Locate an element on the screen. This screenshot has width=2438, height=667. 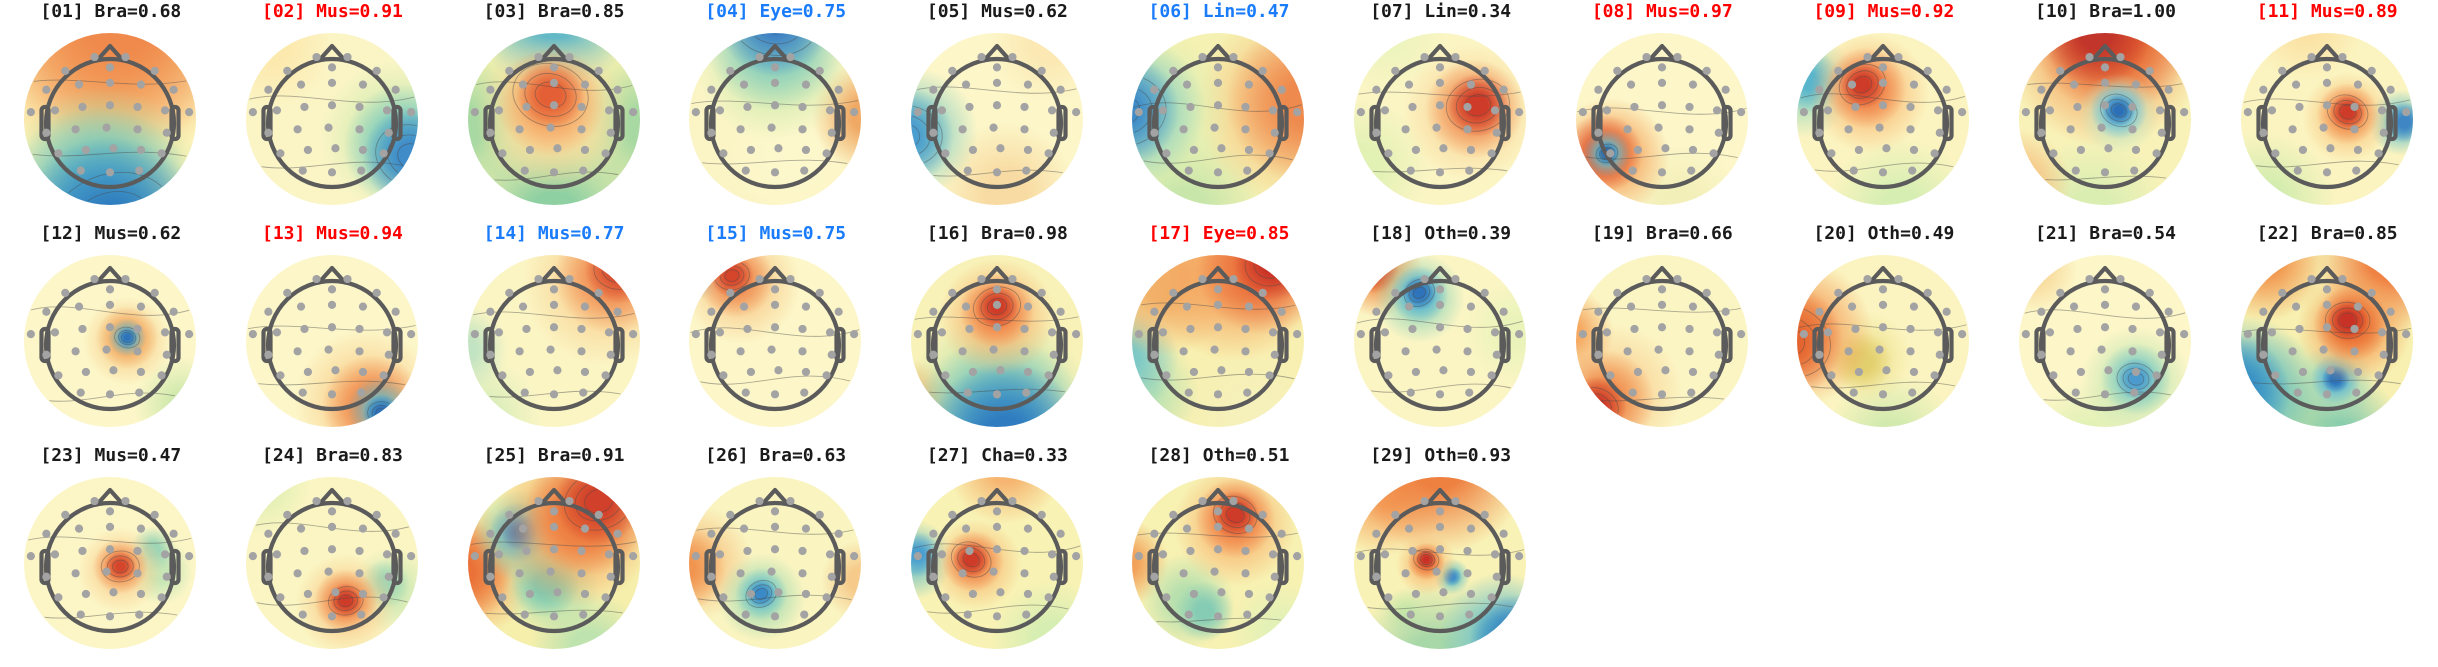
component-title: [15] Mus=0.75 is located at coordinates (776, 233).